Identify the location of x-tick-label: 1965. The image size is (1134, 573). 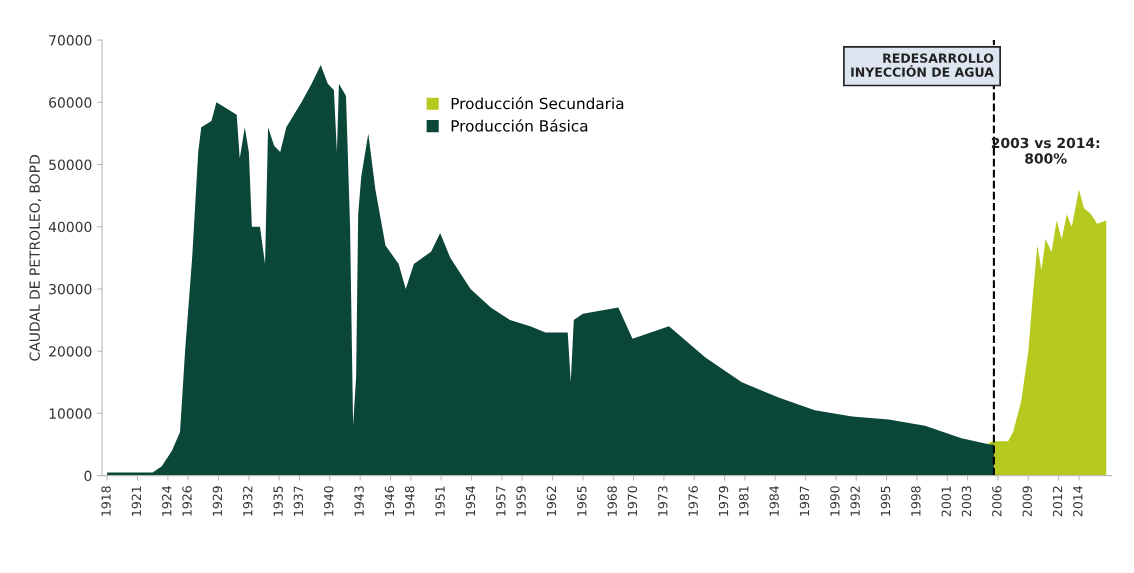
(582, 501).